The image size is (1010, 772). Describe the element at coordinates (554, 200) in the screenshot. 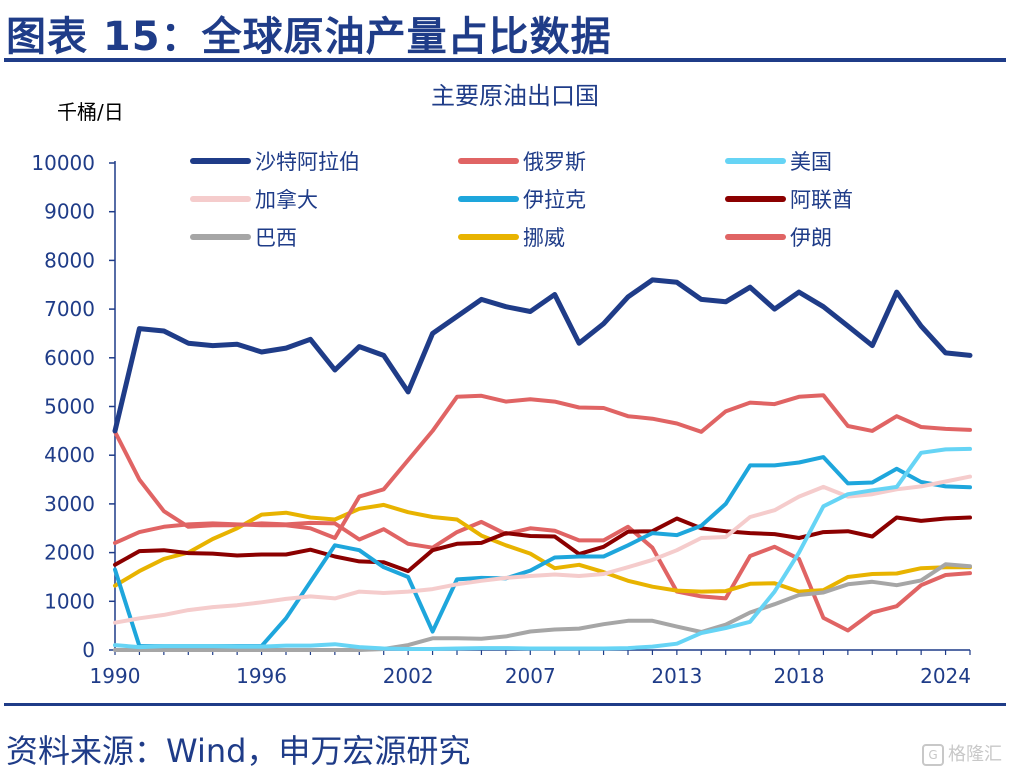

I see `legend-label: 伊拉克` at that location.